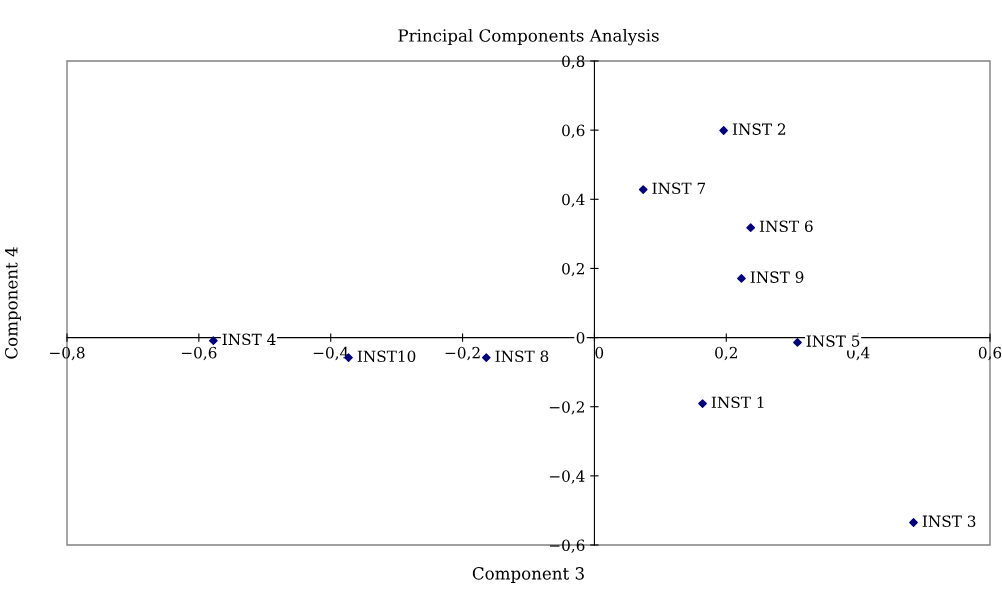 This screenshot has width=1002, height=589. What do you see at coordinates (580, 338) in the screenshot?
I see `y-tick-label: 0` at bounding box center [580, 338].